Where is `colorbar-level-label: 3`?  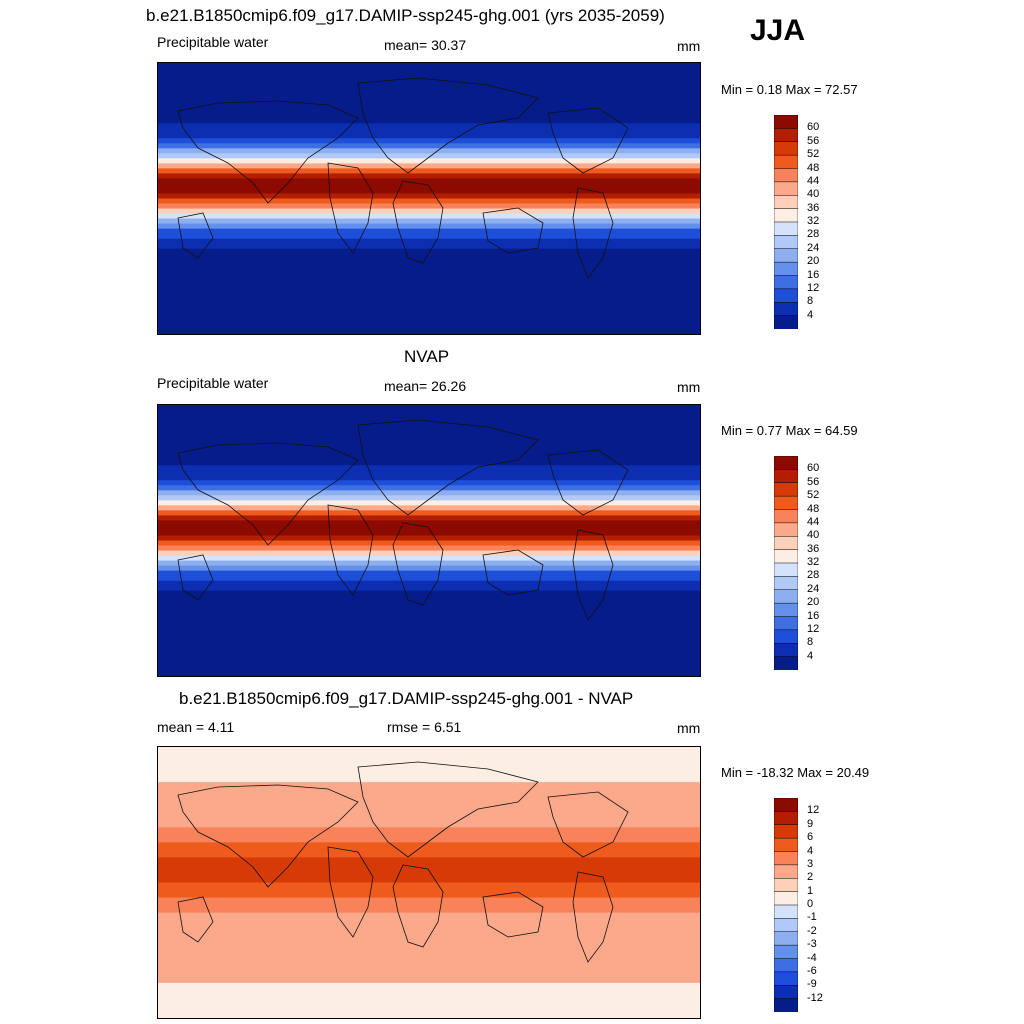
colorbar-level-label: 3 is located at coordinates (810, 863).